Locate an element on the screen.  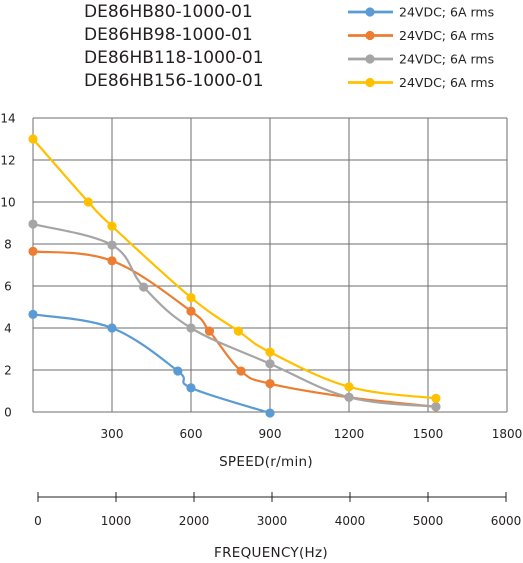
y-tick-label: 14 is located at coordinates (7, 119).